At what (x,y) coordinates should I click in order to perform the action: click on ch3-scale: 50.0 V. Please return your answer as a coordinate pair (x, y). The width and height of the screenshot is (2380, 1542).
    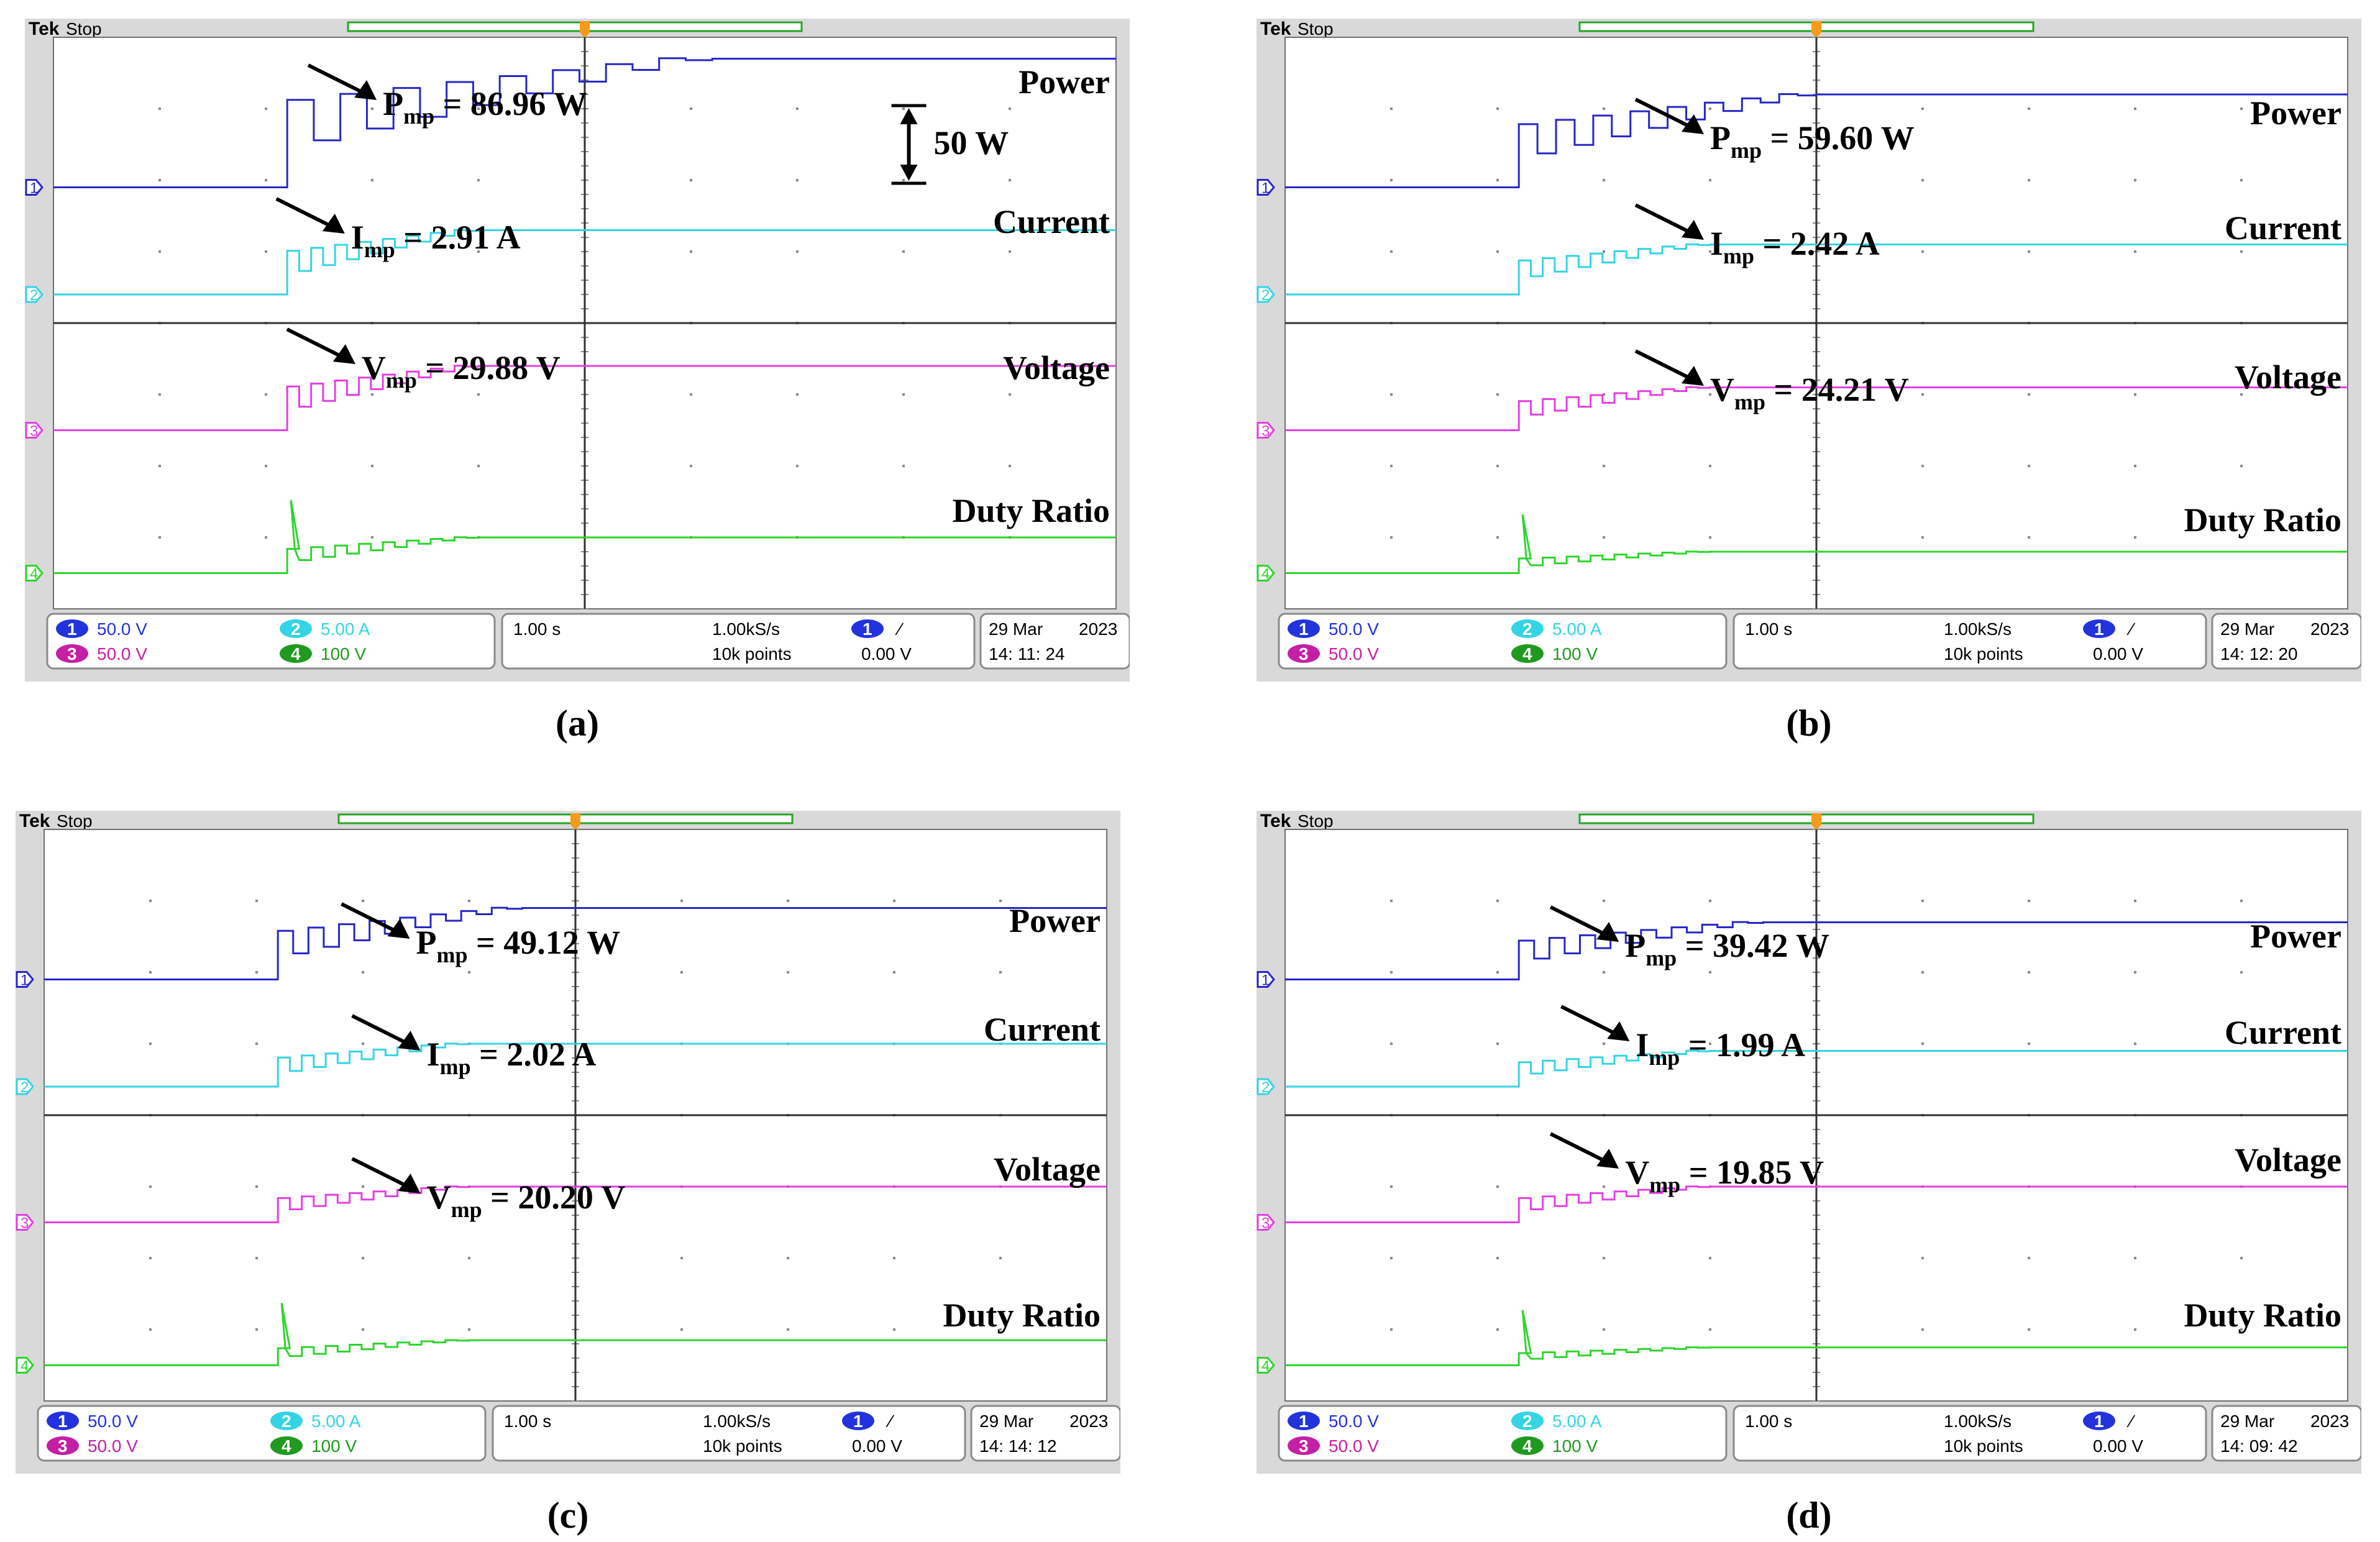
    Looking at the image, I should click on (113, 1446).